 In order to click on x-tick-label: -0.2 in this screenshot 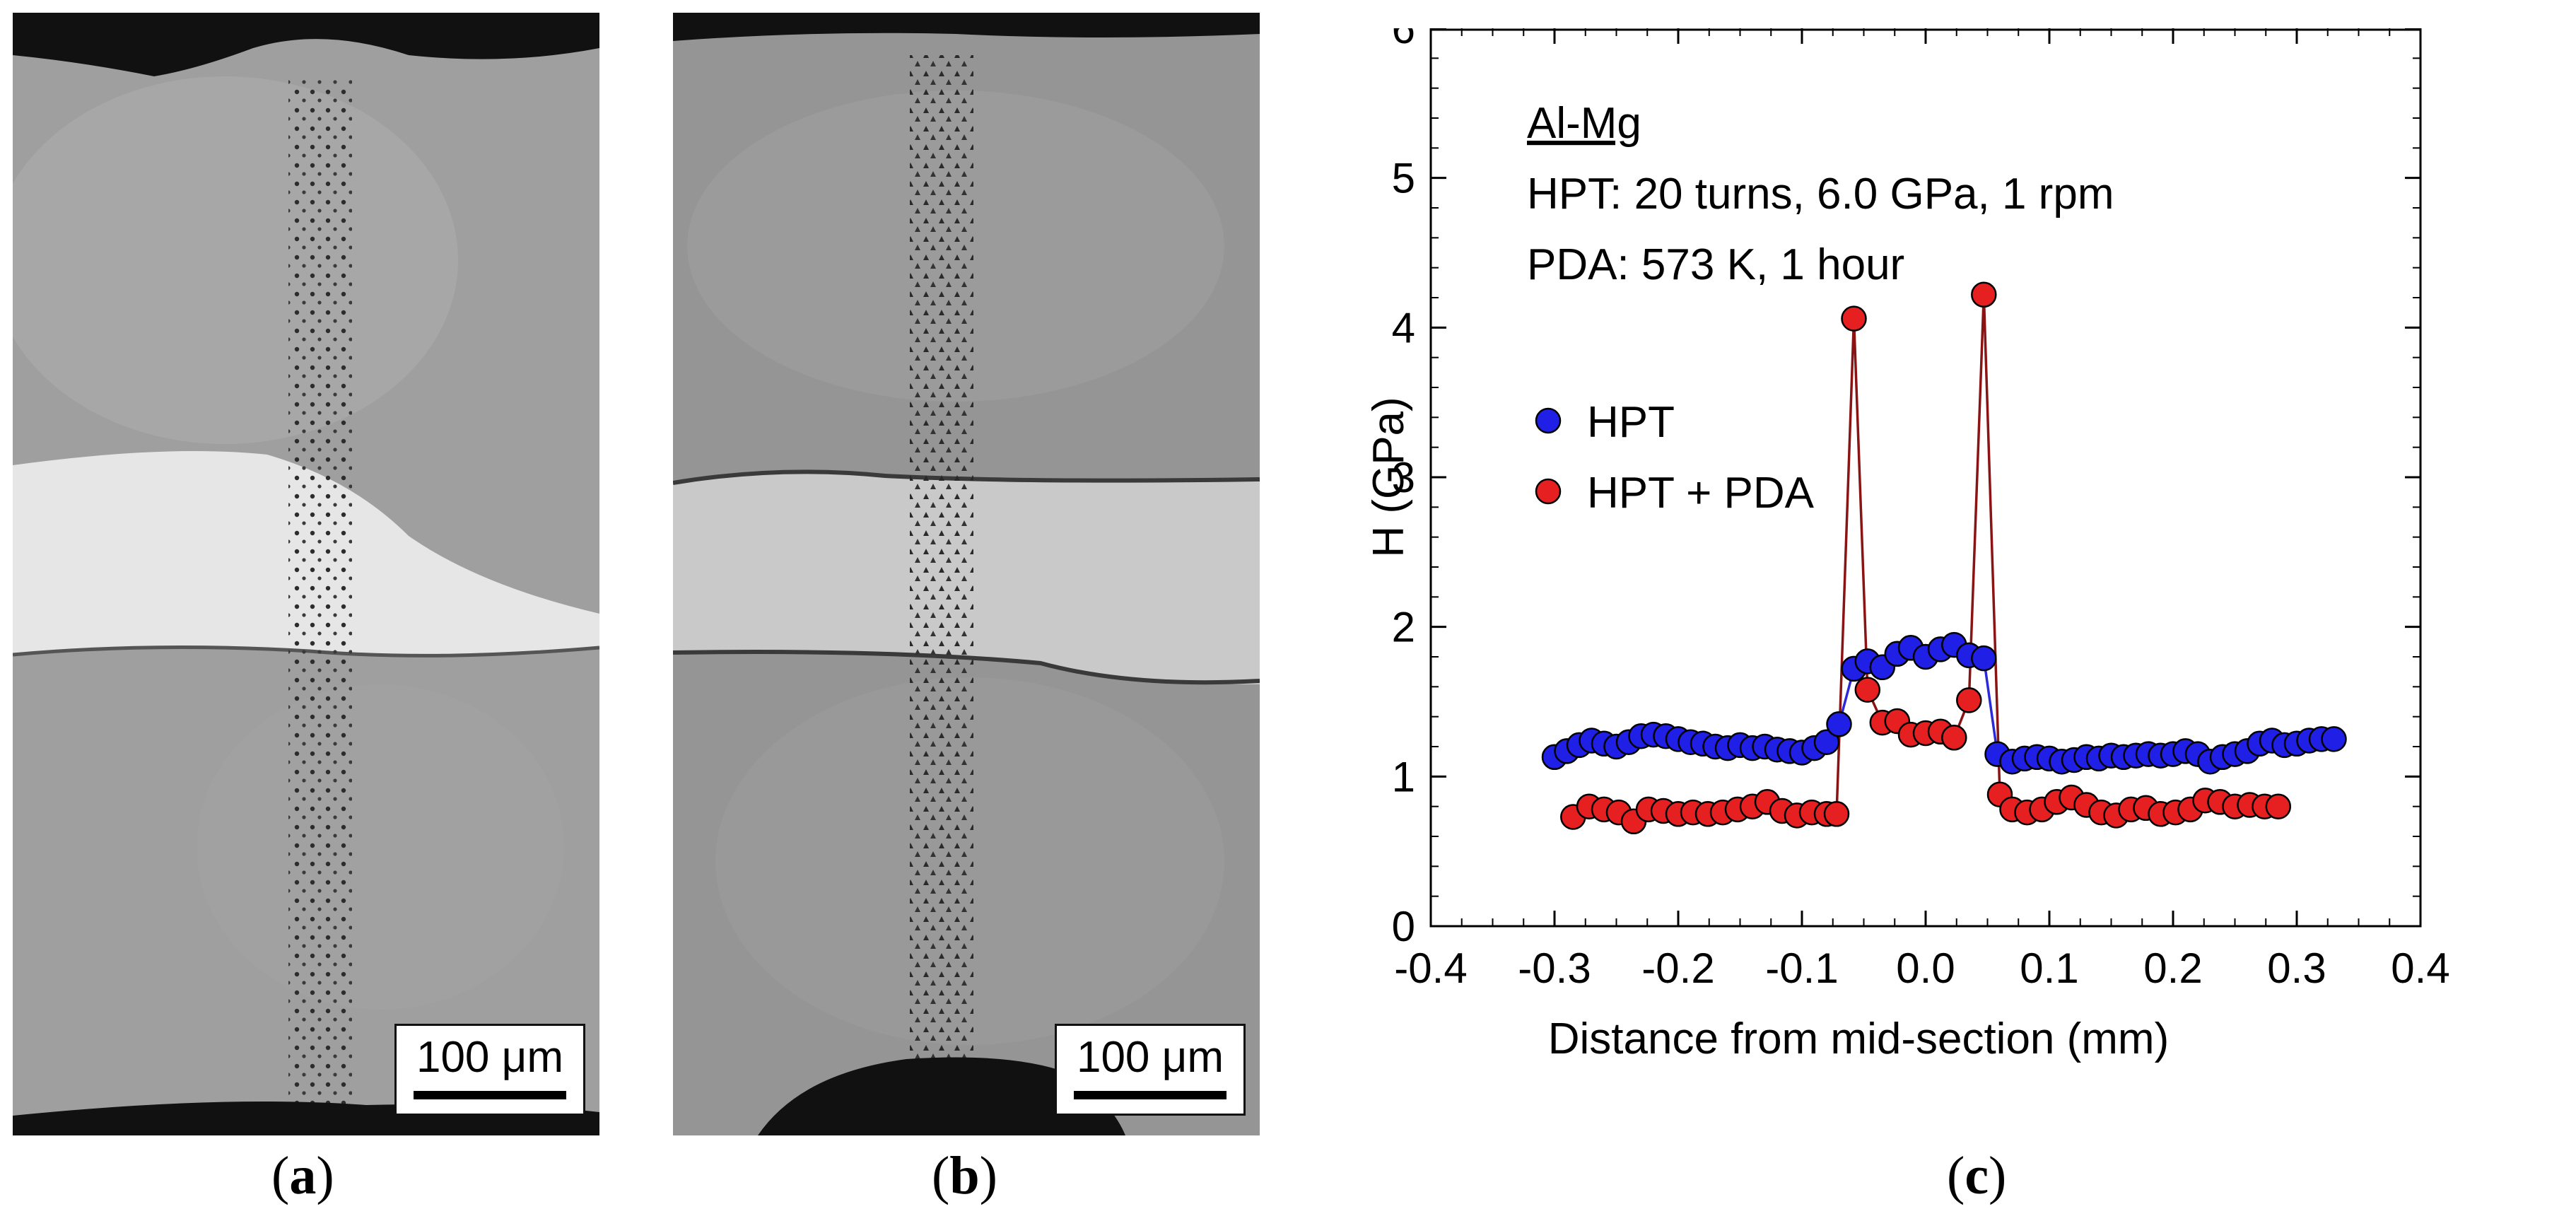, I will do `click(1677, 968)`.